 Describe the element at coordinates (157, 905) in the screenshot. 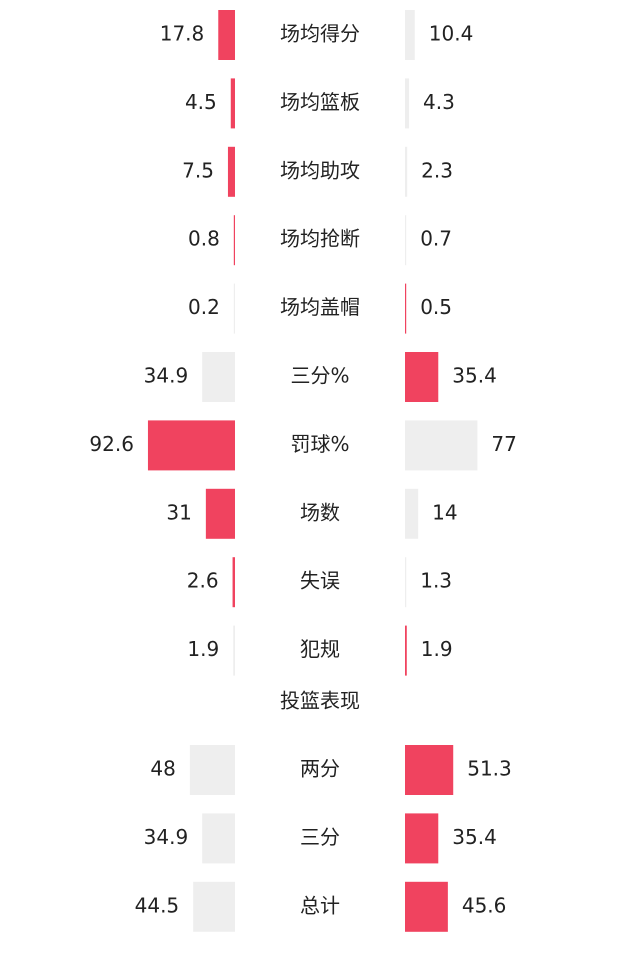

I see `left-value: 44.5` at that location.